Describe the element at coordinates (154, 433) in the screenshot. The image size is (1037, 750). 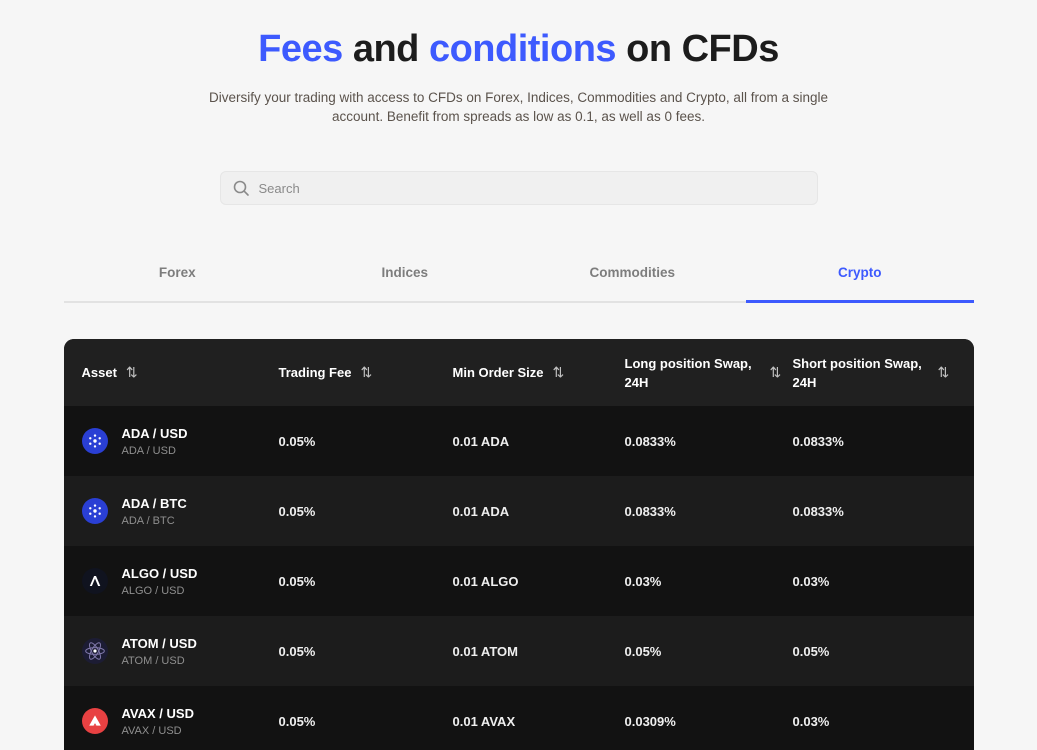
I see `asset-symbol: ADA / USD` at that location.